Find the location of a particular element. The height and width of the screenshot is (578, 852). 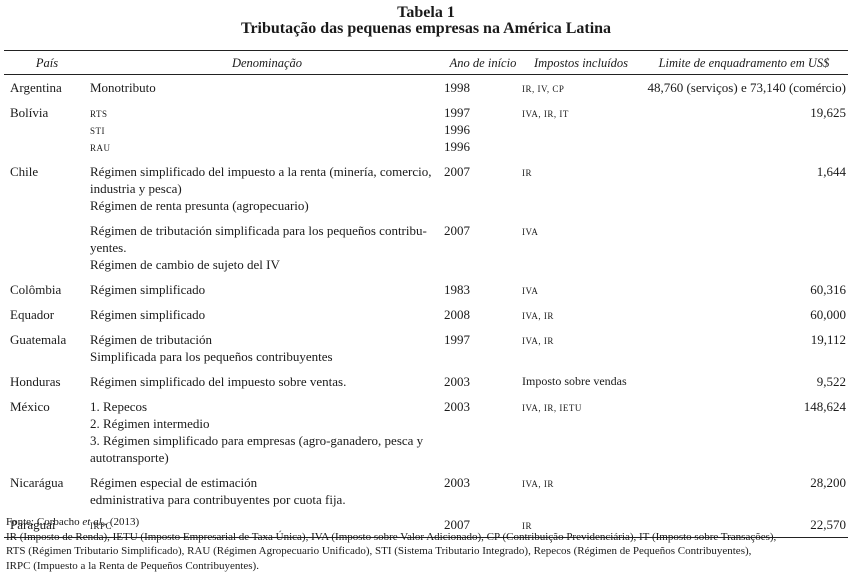

cell: Guatemala is located at coordinates (47, 348).